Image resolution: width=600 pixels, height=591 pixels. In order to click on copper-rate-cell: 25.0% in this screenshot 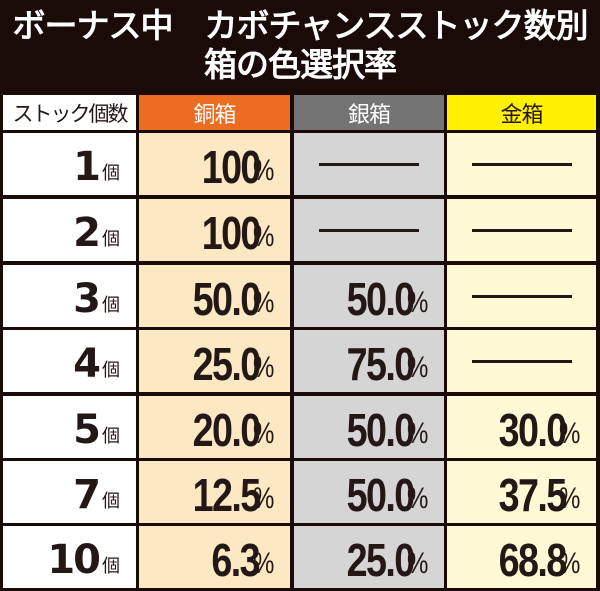, I will do `click(214, 361)`.